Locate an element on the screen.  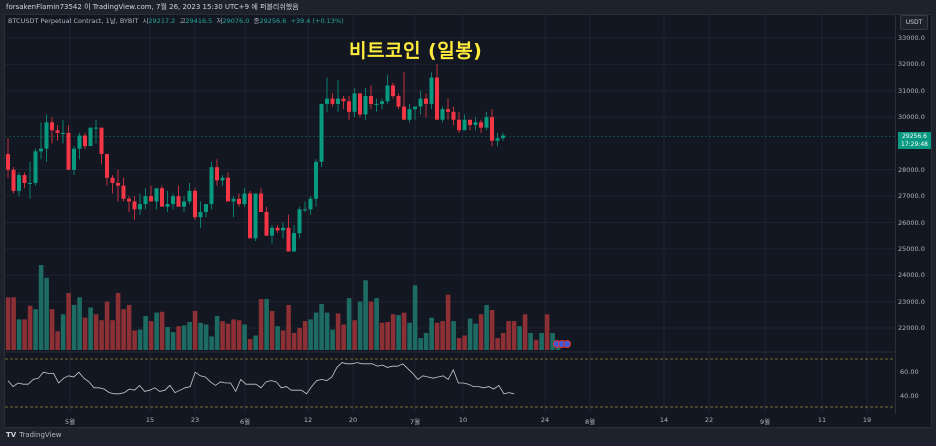
tradingview-logo: TV TradingView is located at coordinates (34, 435).